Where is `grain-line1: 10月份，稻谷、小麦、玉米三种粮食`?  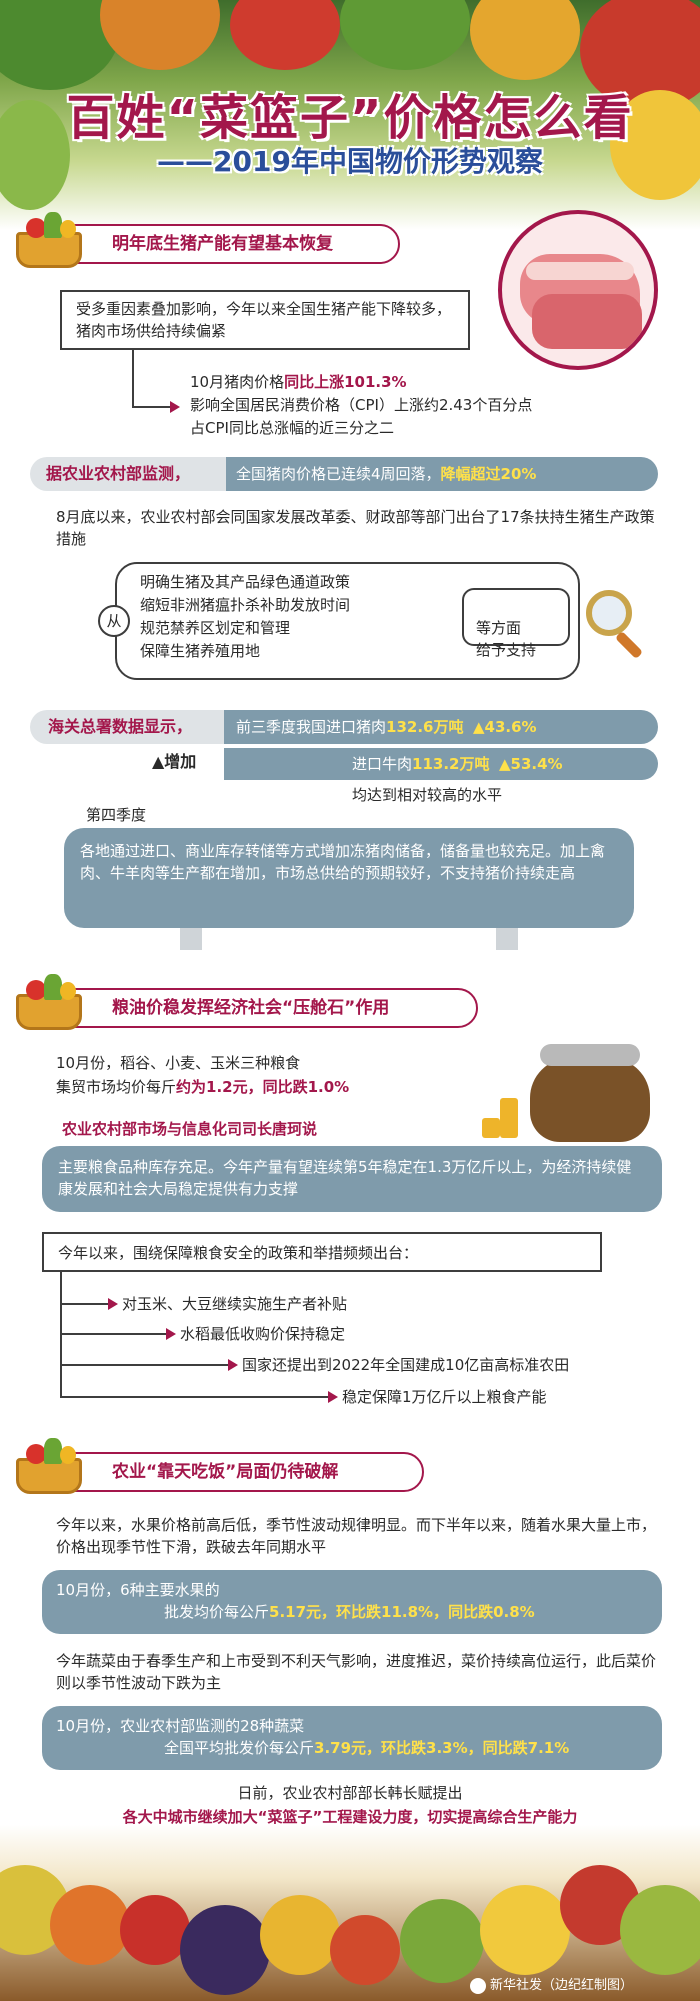
grain-line1: 10月份，稻谷、小麦、玉米三种粮食 is located at coordinates (178, 1063).